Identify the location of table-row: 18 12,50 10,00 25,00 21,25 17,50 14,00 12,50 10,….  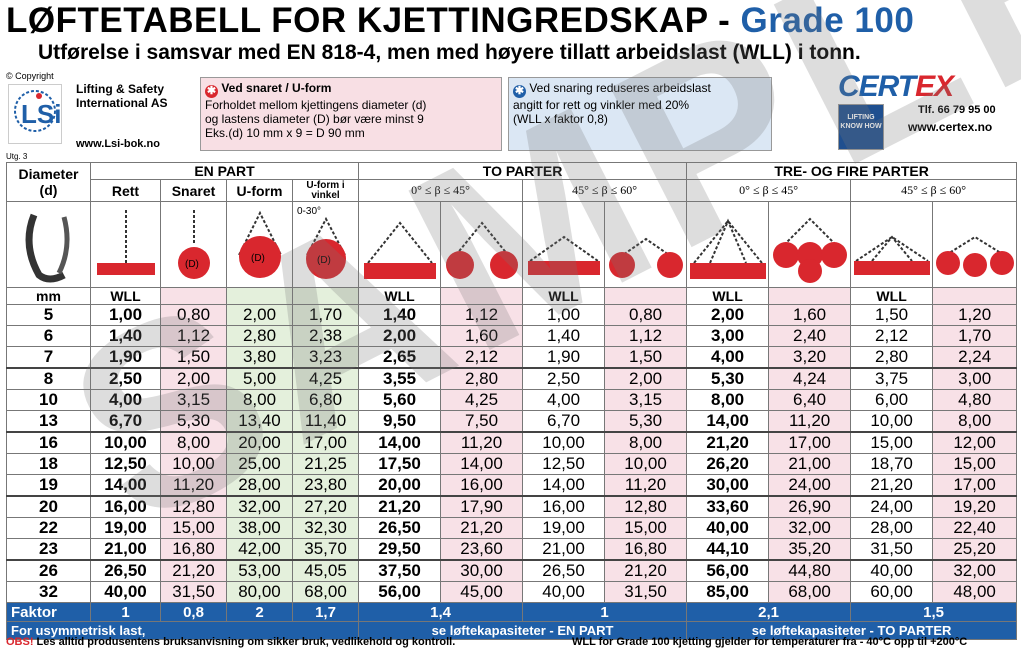
(512, 464).